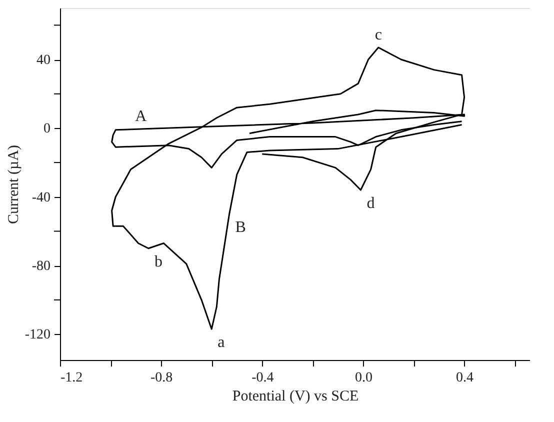 The image size is (554, 422). What do you see at coordinates (71, 378) in the screenshot?
I see `x-tick-label: -1.2` at bounding box center [71, 378].